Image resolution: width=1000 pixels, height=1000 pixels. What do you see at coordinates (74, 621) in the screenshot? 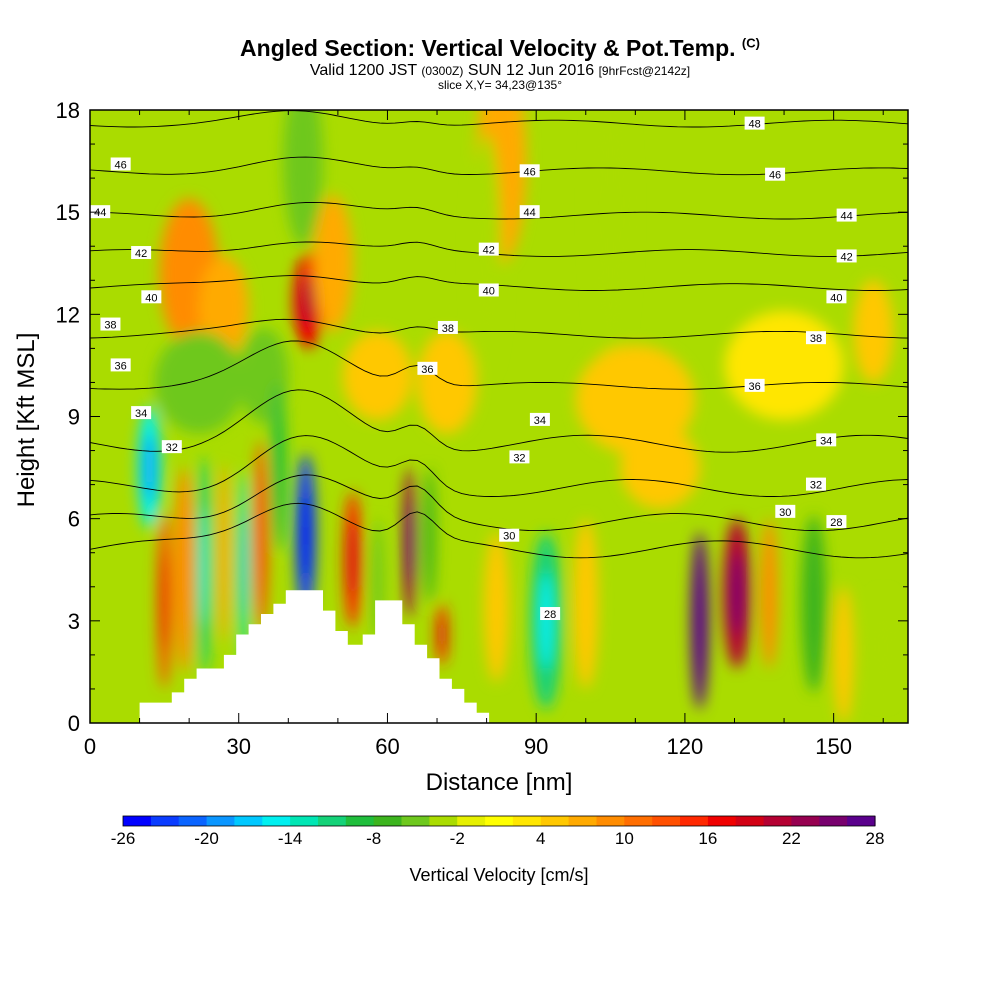
I see `y-tick-label: 3` at bounding box center [74, 621].